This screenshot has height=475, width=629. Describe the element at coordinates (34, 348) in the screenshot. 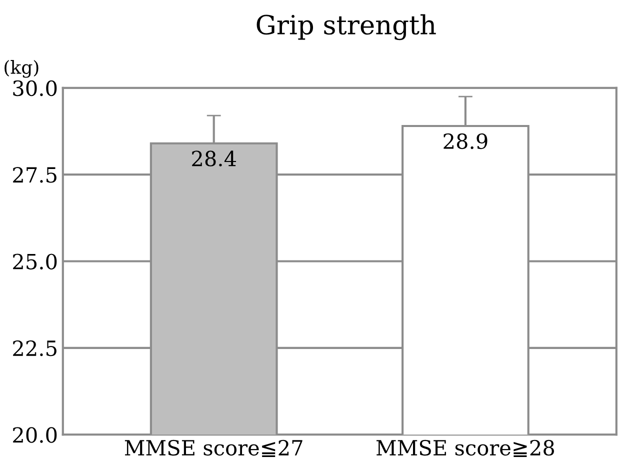

I see `y-tick-label: 22.5` at that location.